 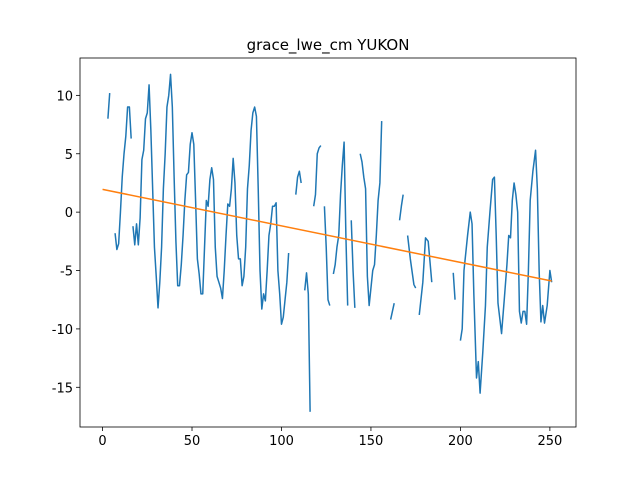 What do you see at coordinates (62, 388) in the screenshot?
I see `y-tick-label: -15` at bounding box center [62, 388].